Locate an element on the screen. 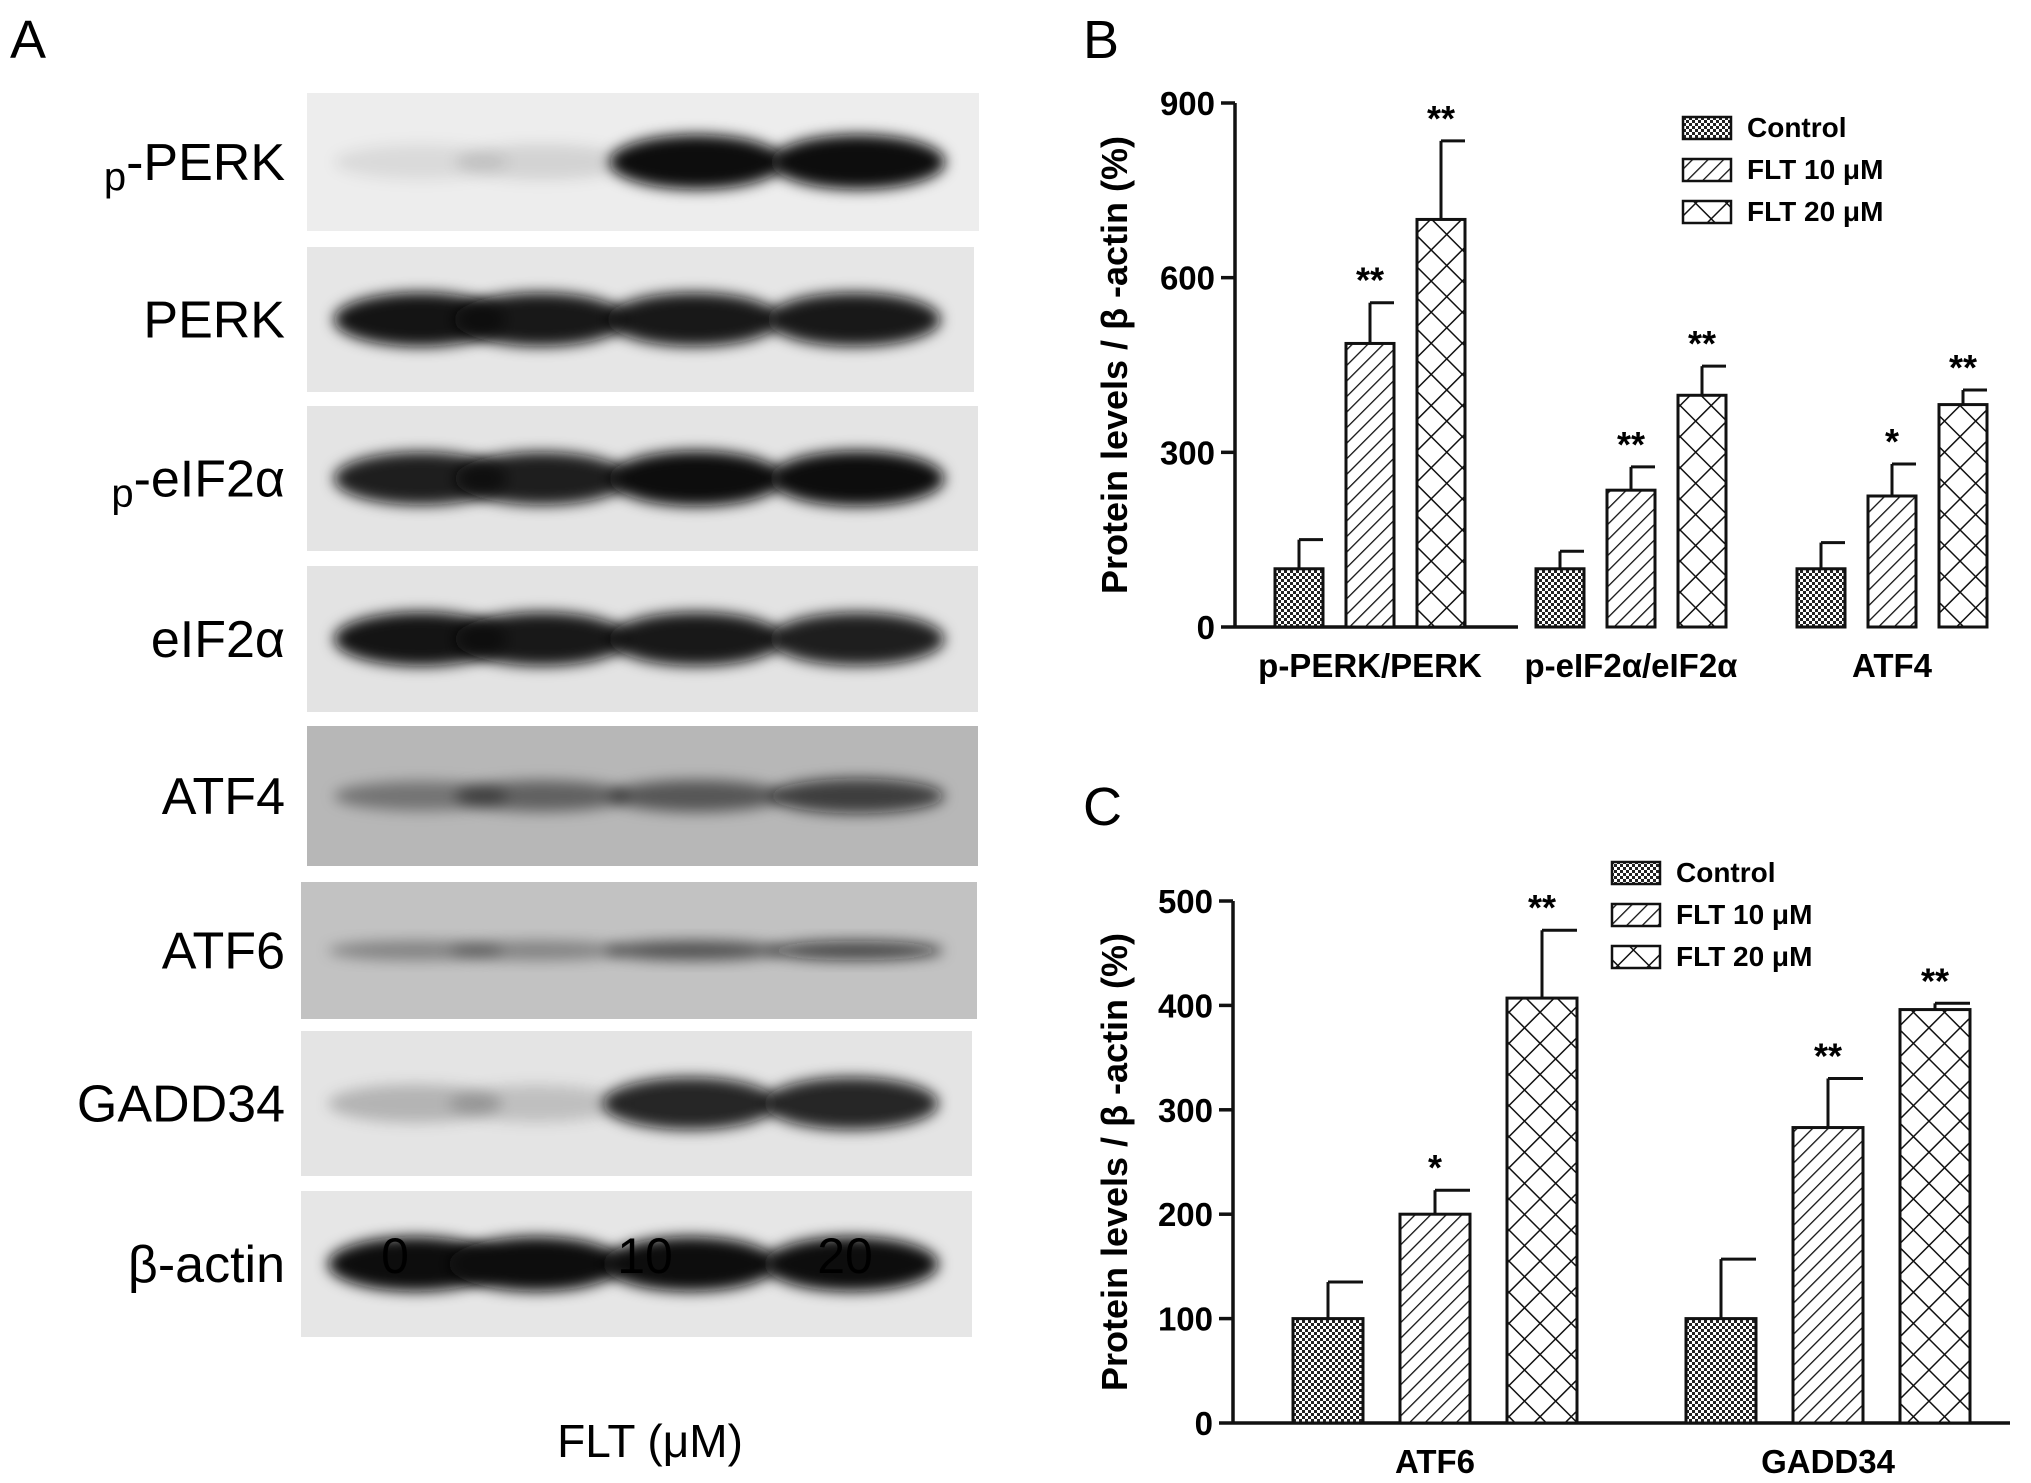 This screenshot has width=2031, height=1483. x-category-label: p-eIF2α/eIF2α is located at coordinates (1631, 665).